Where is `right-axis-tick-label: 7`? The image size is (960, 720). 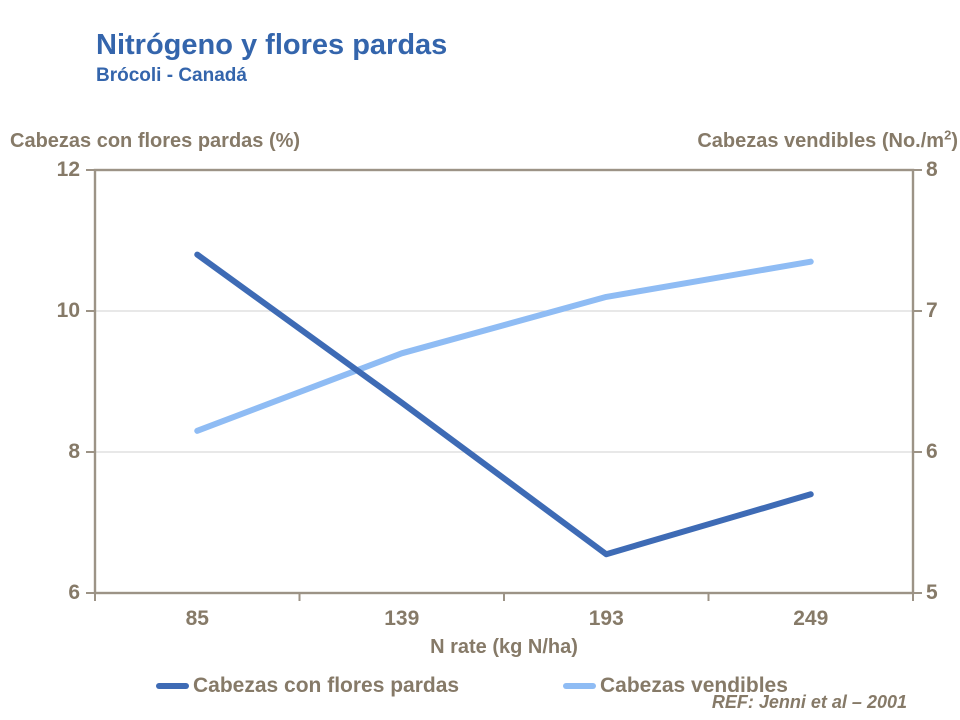
right-axis-tick-label: 7 is located at coordinates (932, 310).